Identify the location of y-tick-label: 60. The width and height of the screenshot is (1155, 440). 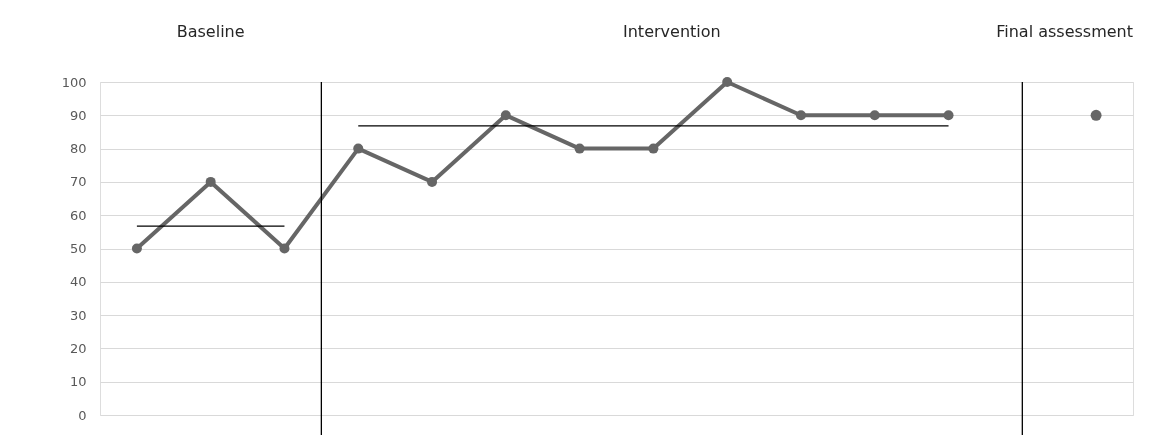
(78, 215).